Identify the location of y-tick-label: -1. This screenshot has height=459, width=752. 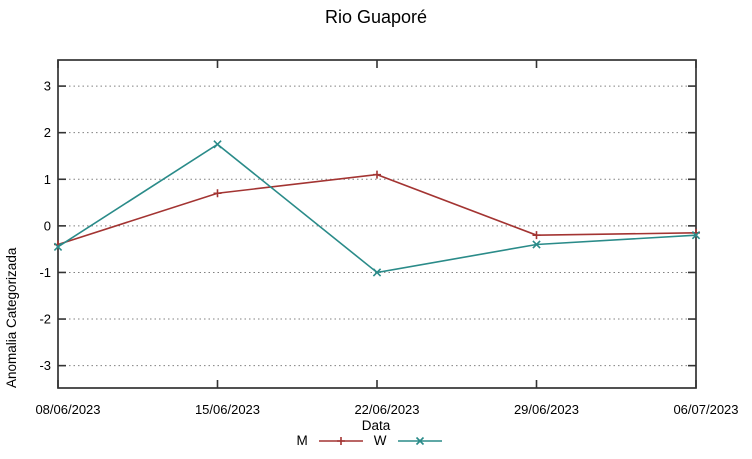
(45, 272).